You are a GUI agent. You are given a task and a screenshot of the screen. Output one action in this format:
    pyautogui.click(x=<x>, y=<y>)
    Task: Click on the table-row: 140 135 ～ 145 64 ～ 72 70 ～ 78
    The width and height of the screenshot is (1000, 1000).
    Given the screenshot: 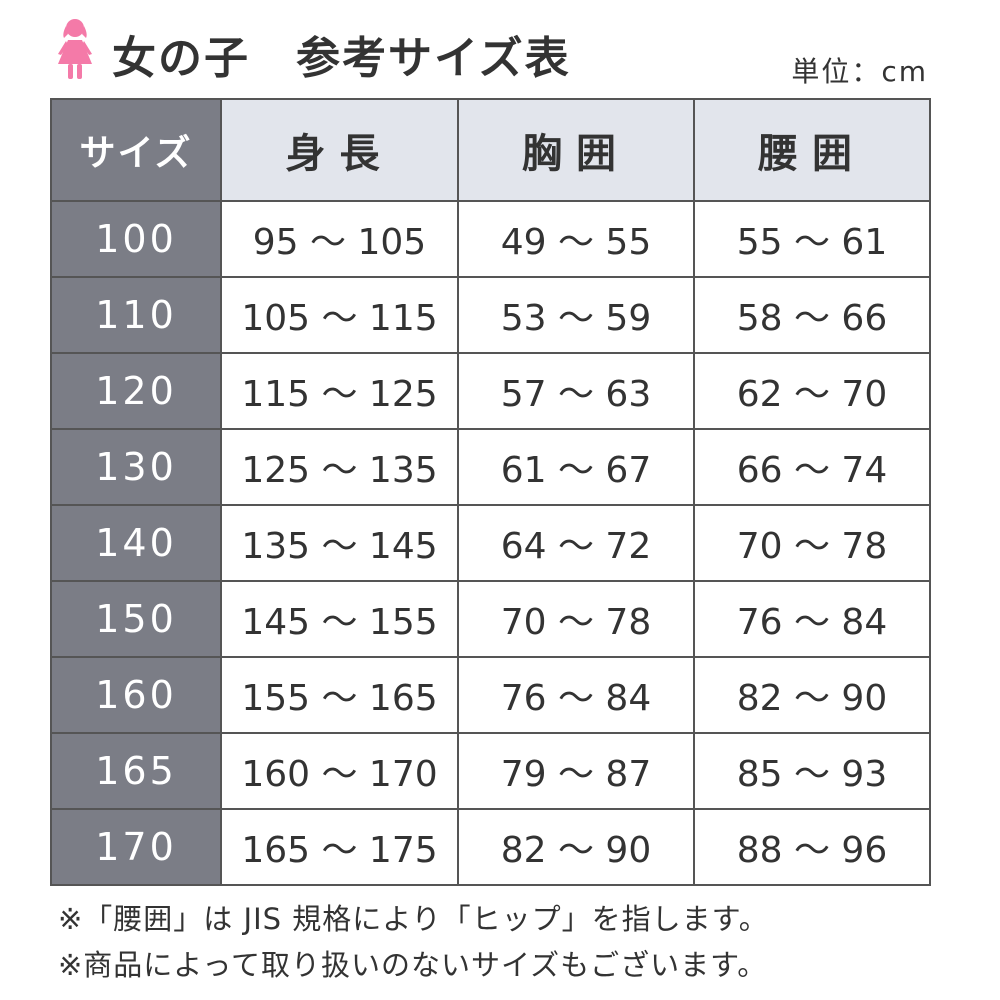 What is the action you would take?
    pyautogui.click(x=490, y=543)
    